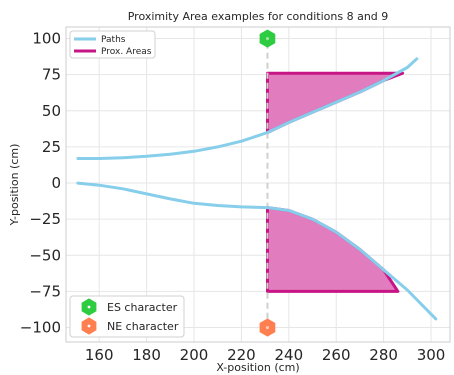 This screenshot has width=454, height=375. I want to click on x-tick-label: 200, so click(194, 355).